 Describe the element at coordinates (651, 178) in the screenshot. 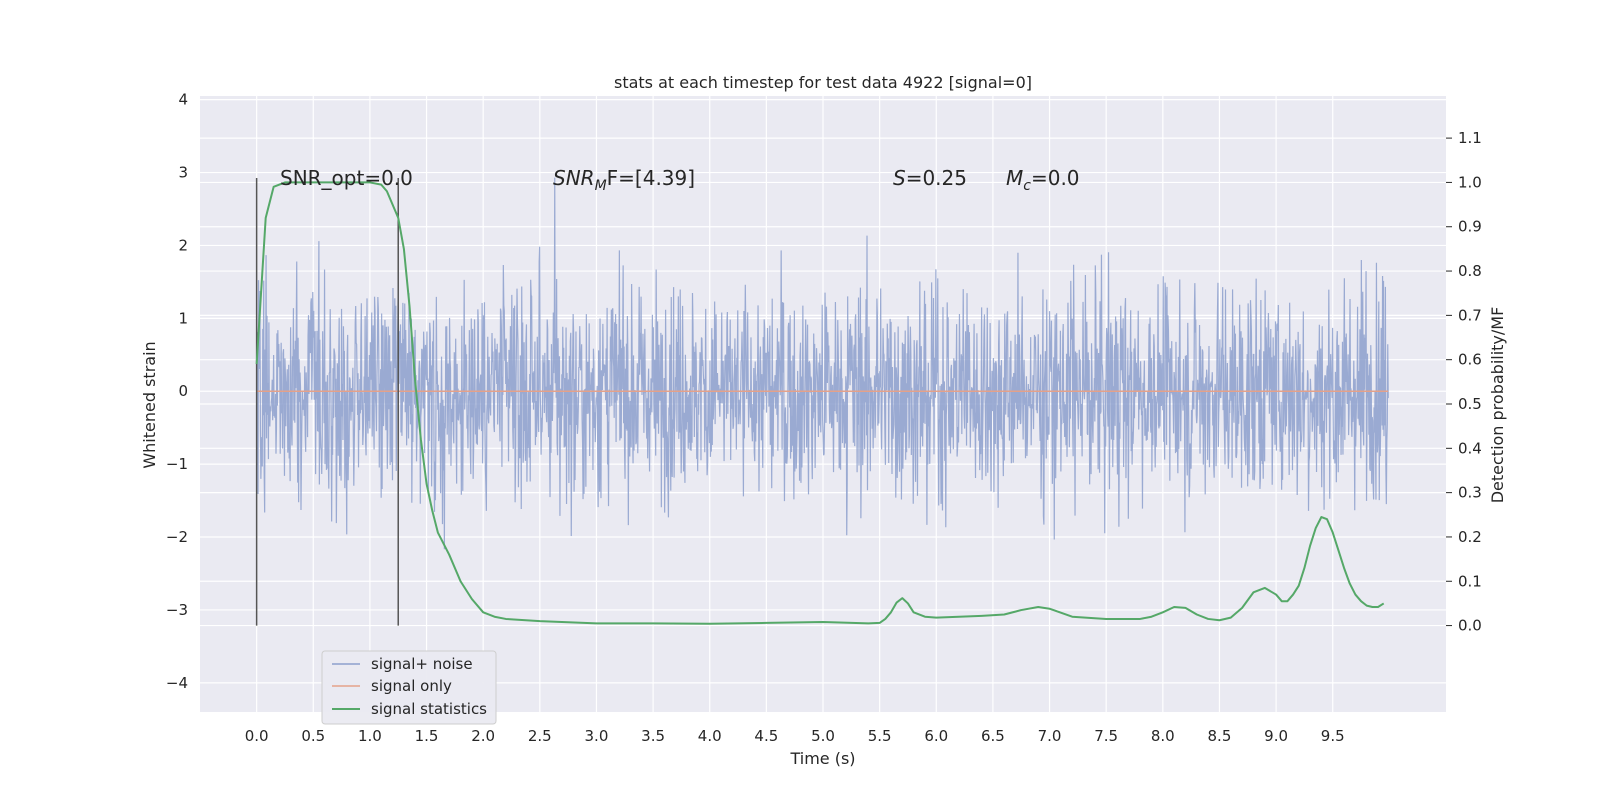

I see `annotation-snr-mf-rest: F=[4.39]` at that location.